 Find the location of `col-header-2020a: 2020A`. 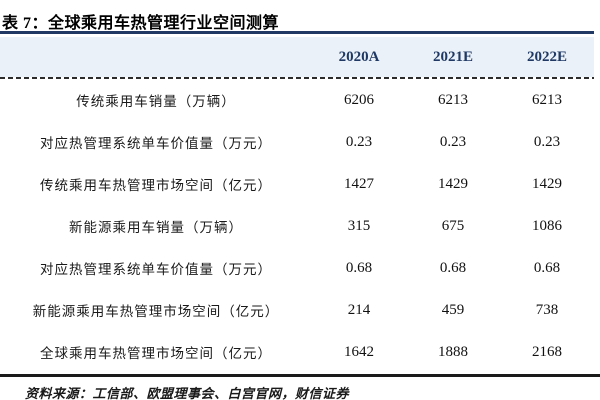

col-header-2020a: 2020A is located at coordinates (359, 56).